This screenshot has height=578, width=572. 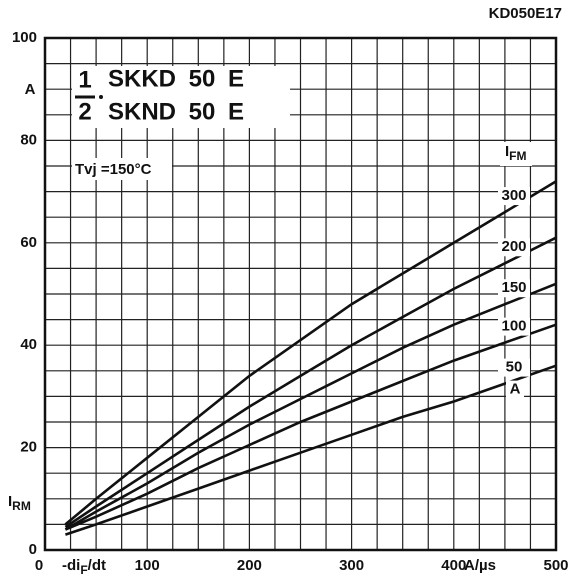 I want to click on x-axis-label-sub: F, so click(x=83, y=570).